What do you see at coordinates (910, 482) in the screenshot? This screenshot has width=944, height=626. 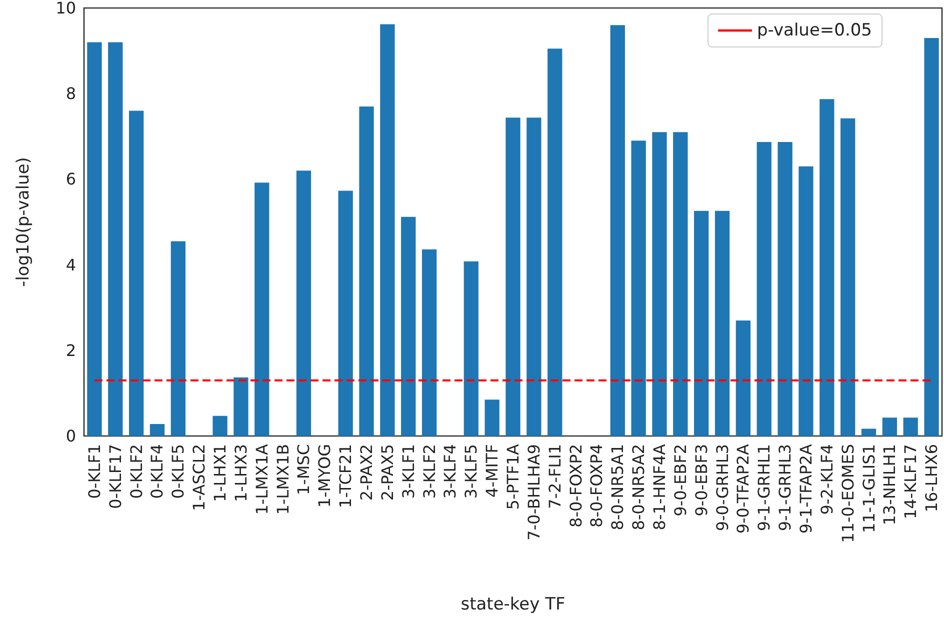 I see `x-tick-label: 14-KLF17` at bounding box center [910, 482].